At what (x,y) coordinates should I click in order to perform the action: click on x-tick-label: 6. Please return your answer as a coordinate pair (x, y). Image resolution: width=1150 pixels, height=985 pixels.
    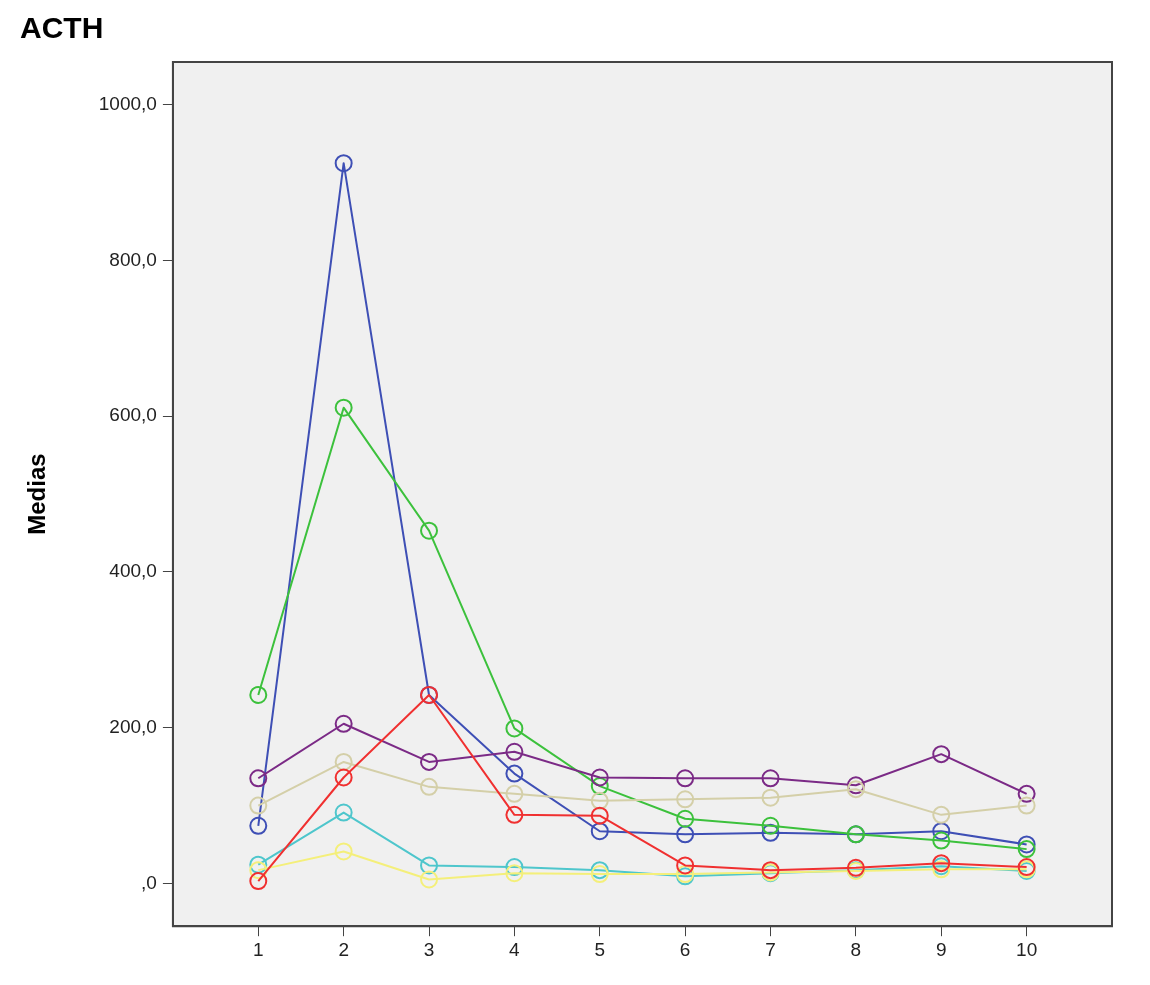
    Looking at the image, I should click on (685, 949).